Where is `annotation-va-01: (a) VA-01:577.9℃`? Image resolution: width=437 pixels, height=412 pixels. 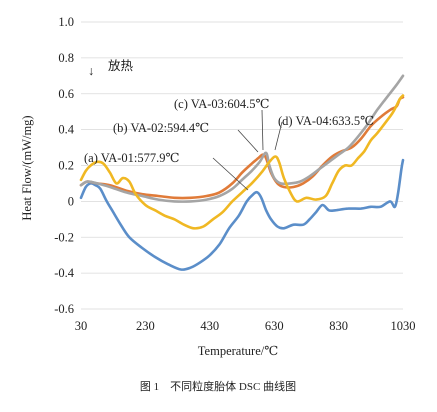
annotation-va-01: (a) VA-01:577.9℃ is located at coordinates (131, 158).